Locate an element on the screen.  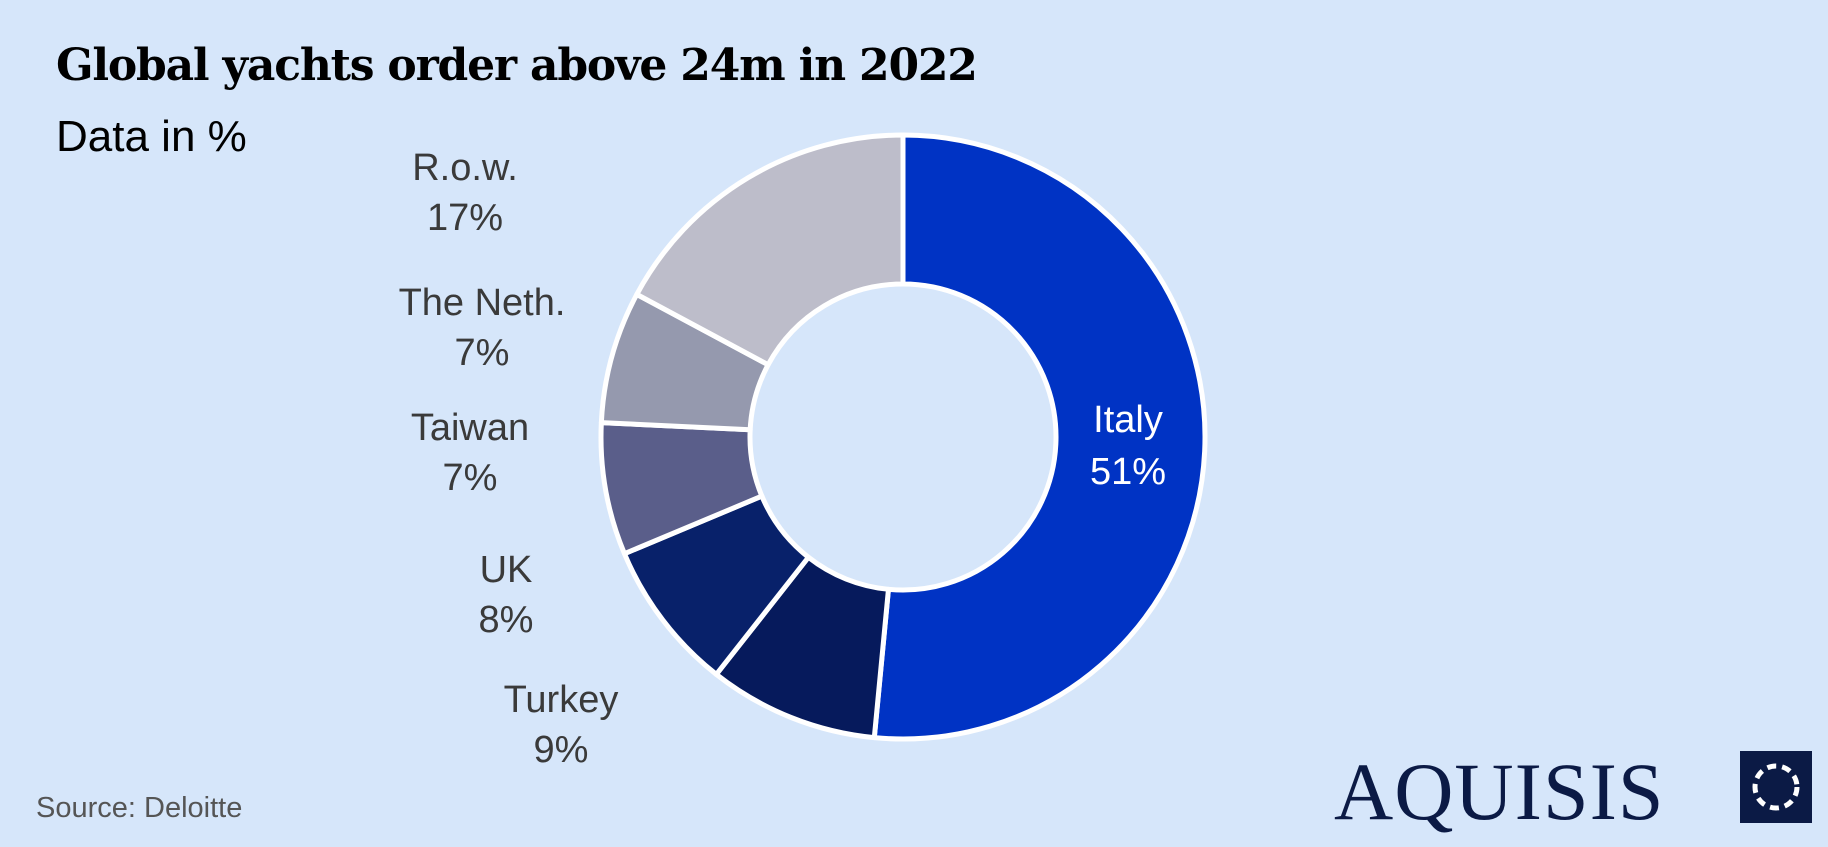
slice-value-the-neth: 7% is located at coordinates (482, 353).